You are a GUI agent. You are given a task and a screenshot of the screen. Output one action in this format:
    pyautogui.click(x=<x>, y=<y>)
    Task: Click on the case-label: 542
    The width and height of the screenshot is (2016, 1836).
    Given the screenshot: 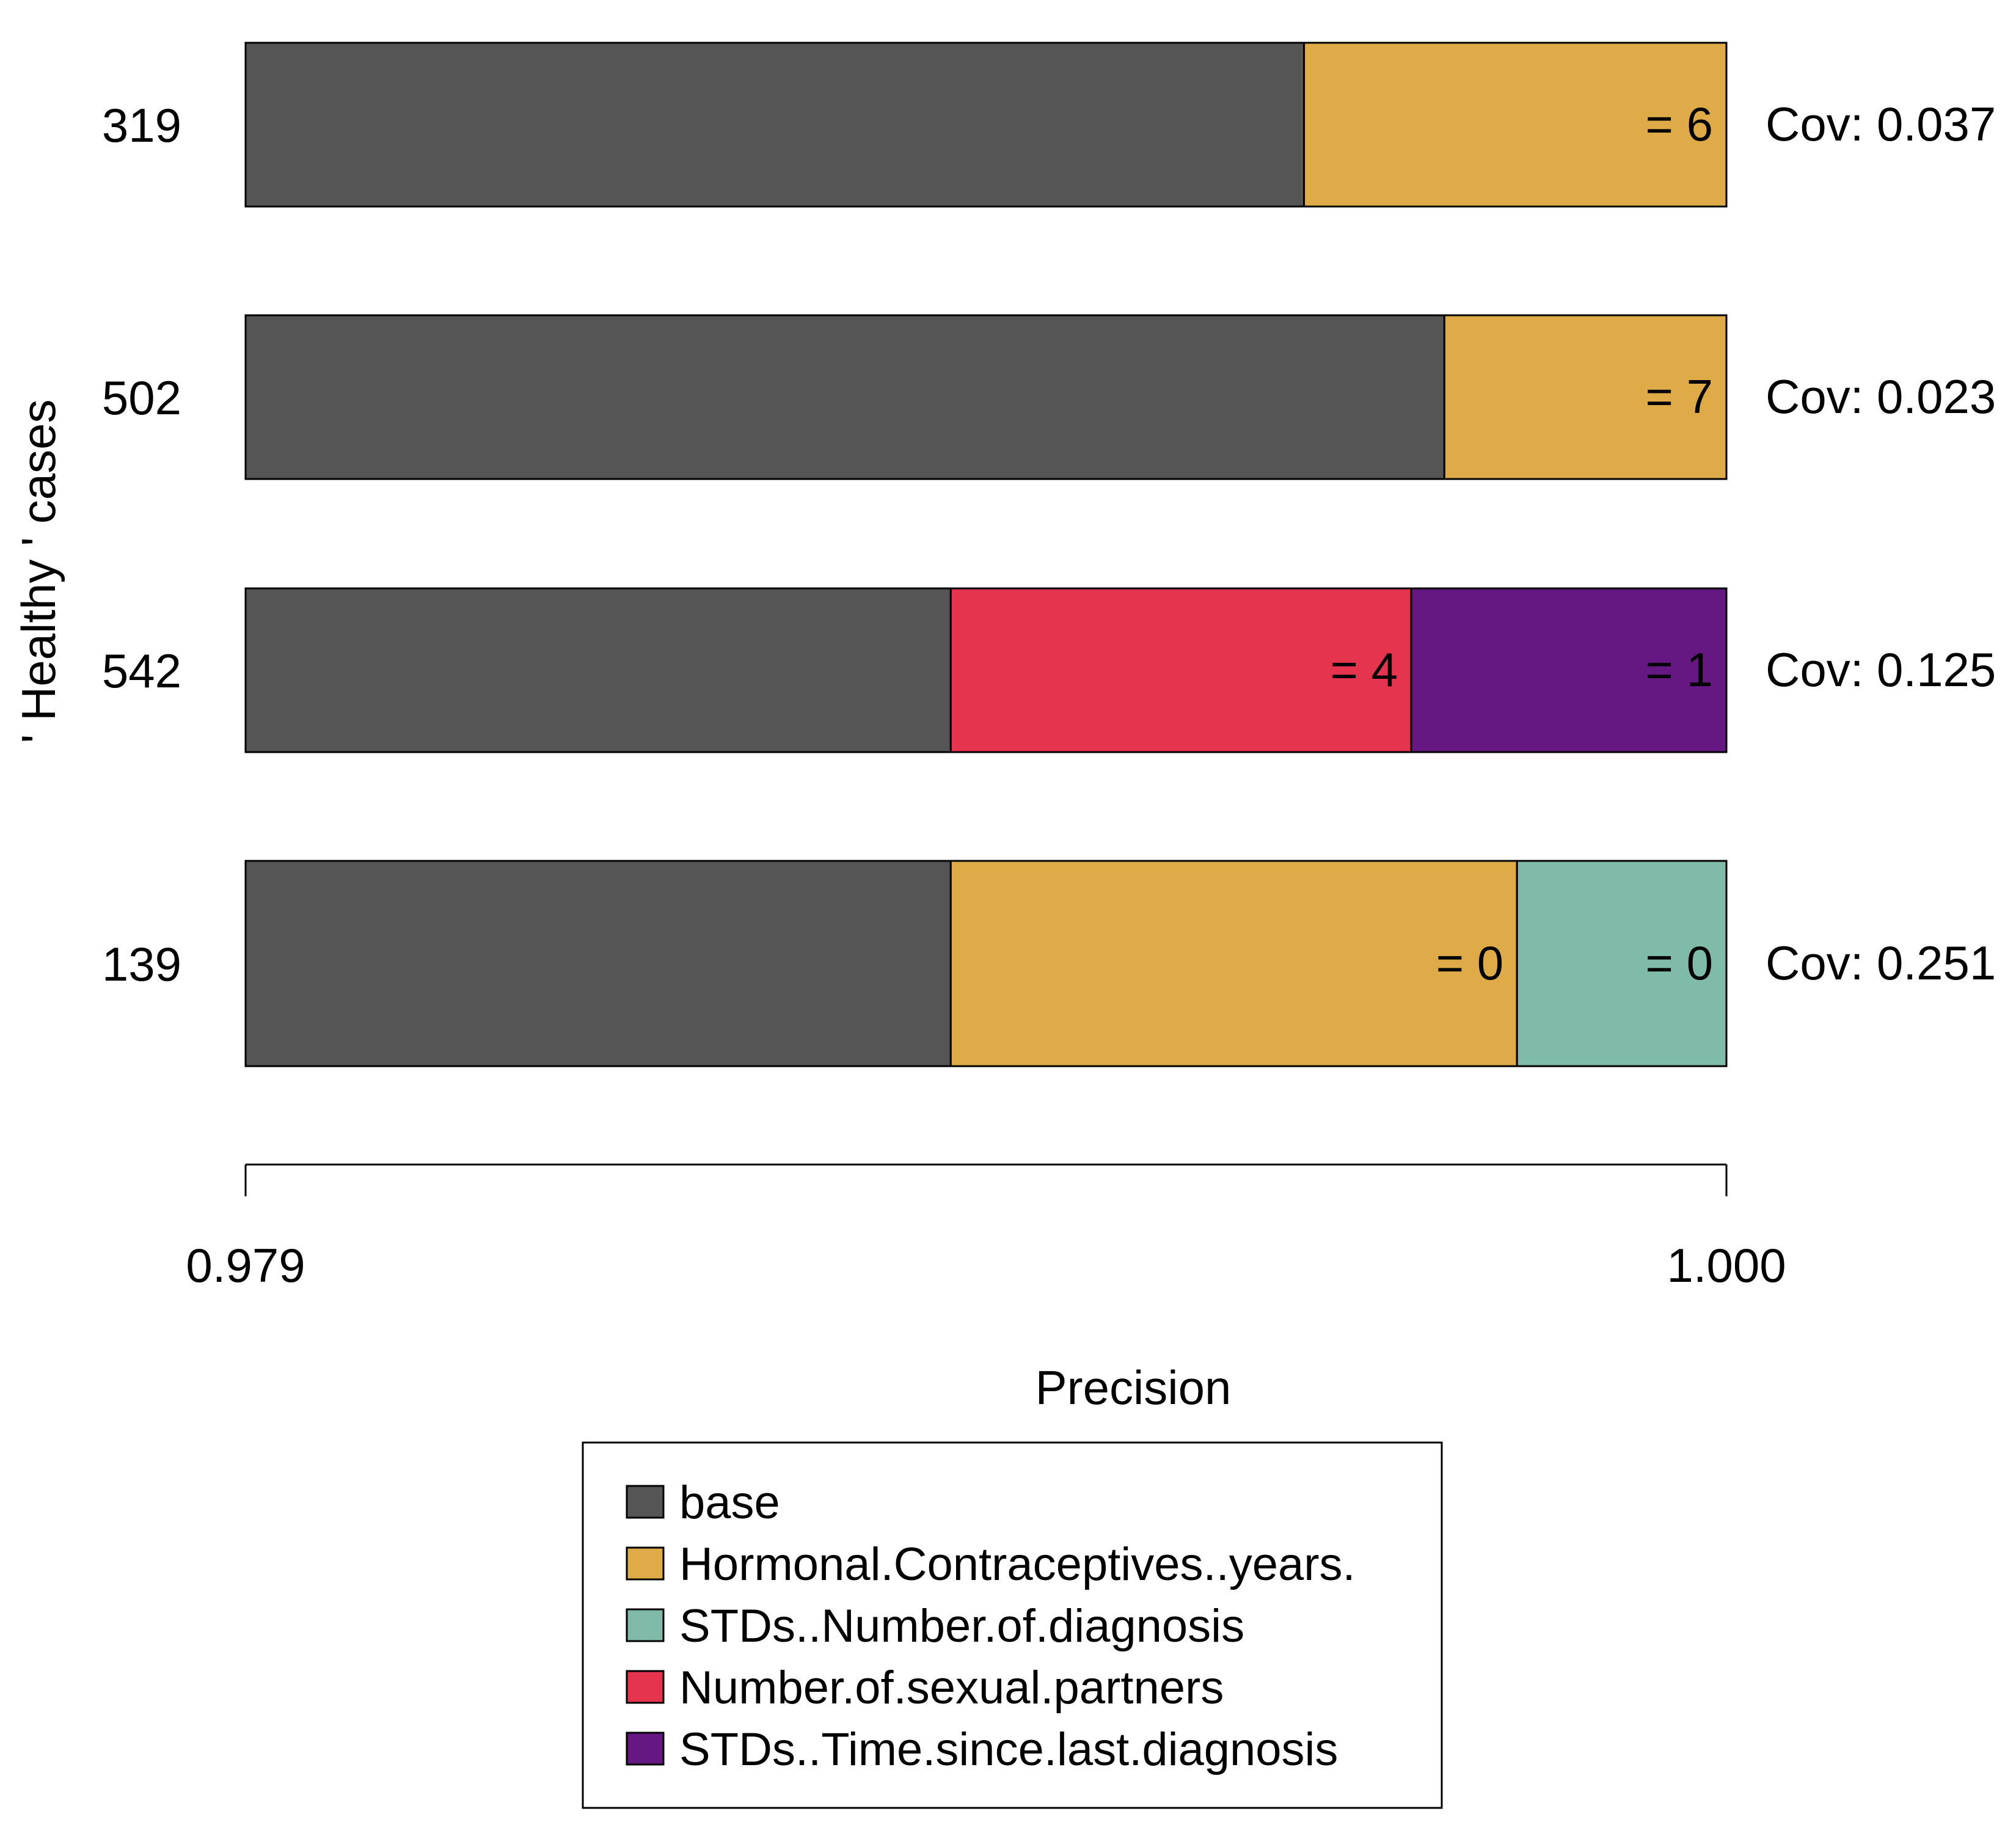 What is the action you would take?
    pyautogui.click(x=141, y=671)
    